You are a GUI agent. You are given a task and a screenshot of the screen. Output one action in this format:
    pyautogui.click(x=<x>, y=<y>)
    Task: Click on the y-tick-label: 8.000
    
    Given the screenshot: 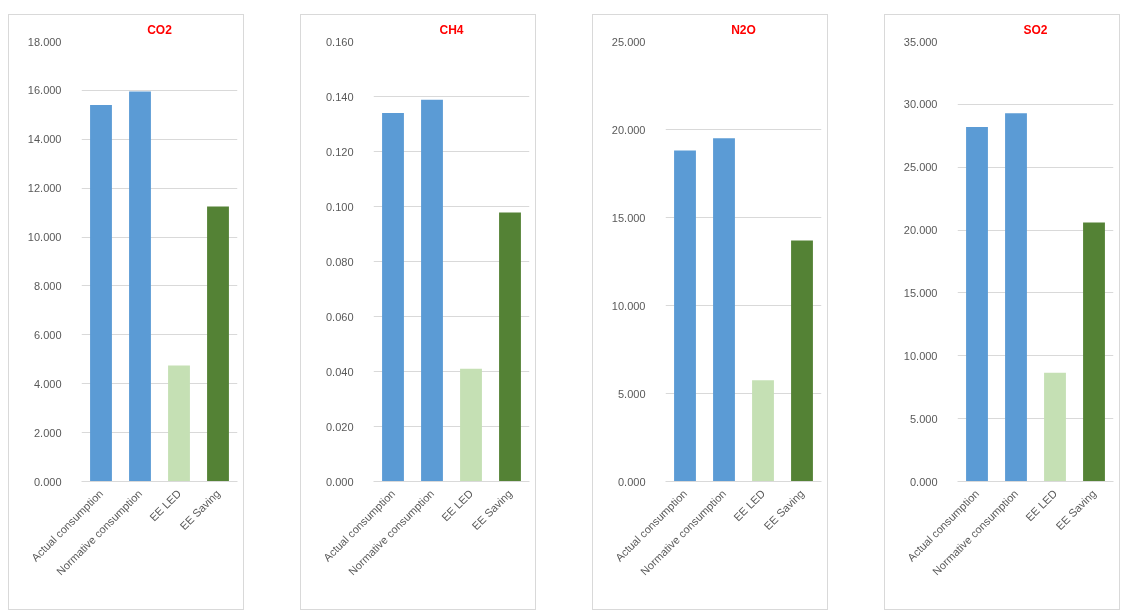 What is the action you would take?
    pyautogui.click(x=47, y=285)
    